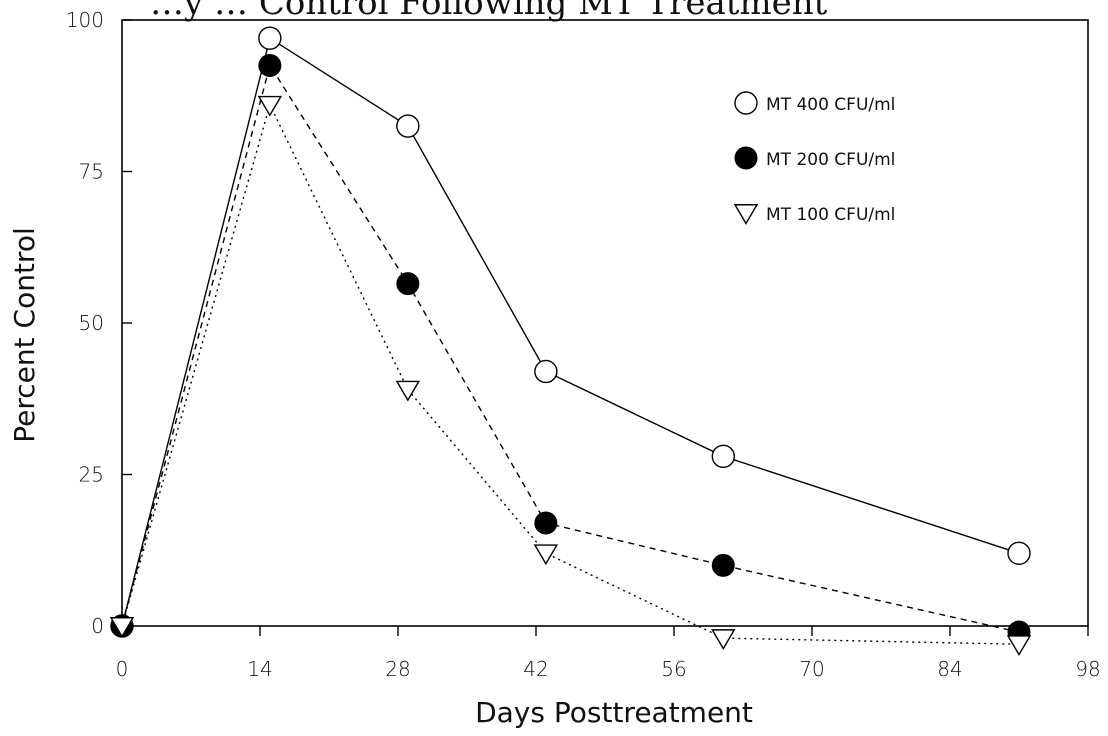 The image size is (1108, 736). Describe the element at coordinates (535, 669) in the screenshot. I see `x-tick-label: 42` at that location.